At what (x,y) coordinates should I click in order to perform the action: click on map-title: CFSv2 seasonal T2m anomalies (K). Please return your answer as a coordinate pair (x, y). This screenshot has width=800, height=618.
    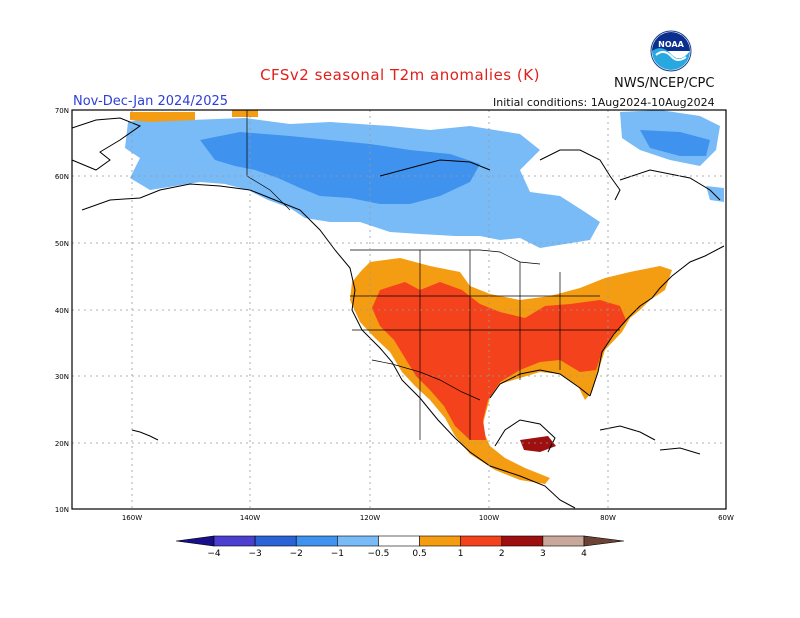
    Looking at the image, I should click on (400, 75).